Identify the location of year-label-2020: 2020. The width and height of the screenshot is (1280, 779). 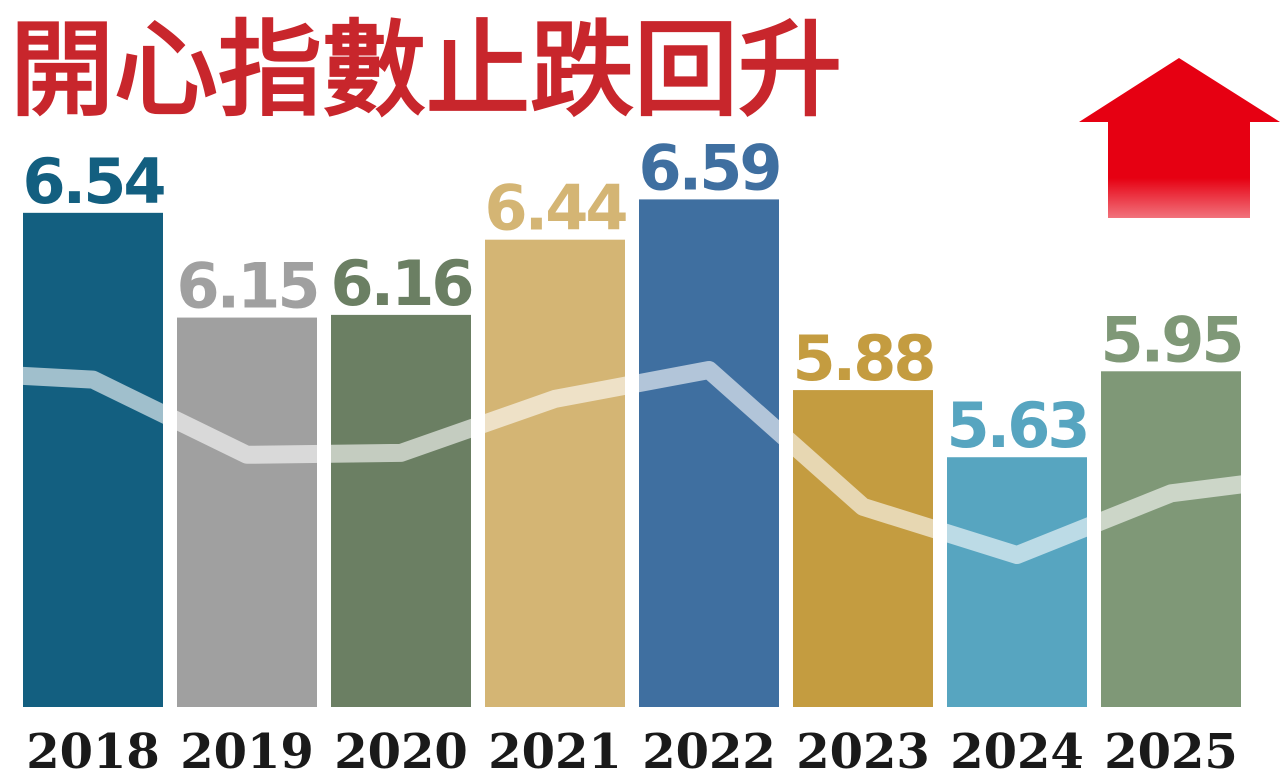
(401, 751).